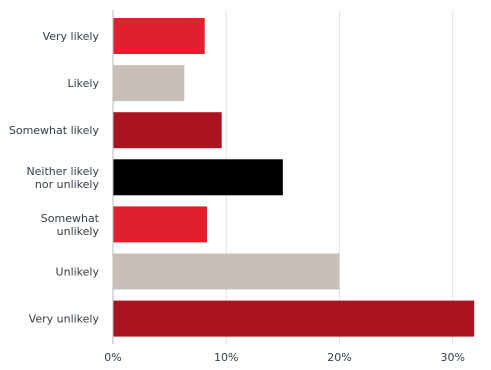 This screenshot has height=370, width=491. Describe the element at coordinates (452, 357) in the screenshot. I see `x-tick-label: 30%` at that location.